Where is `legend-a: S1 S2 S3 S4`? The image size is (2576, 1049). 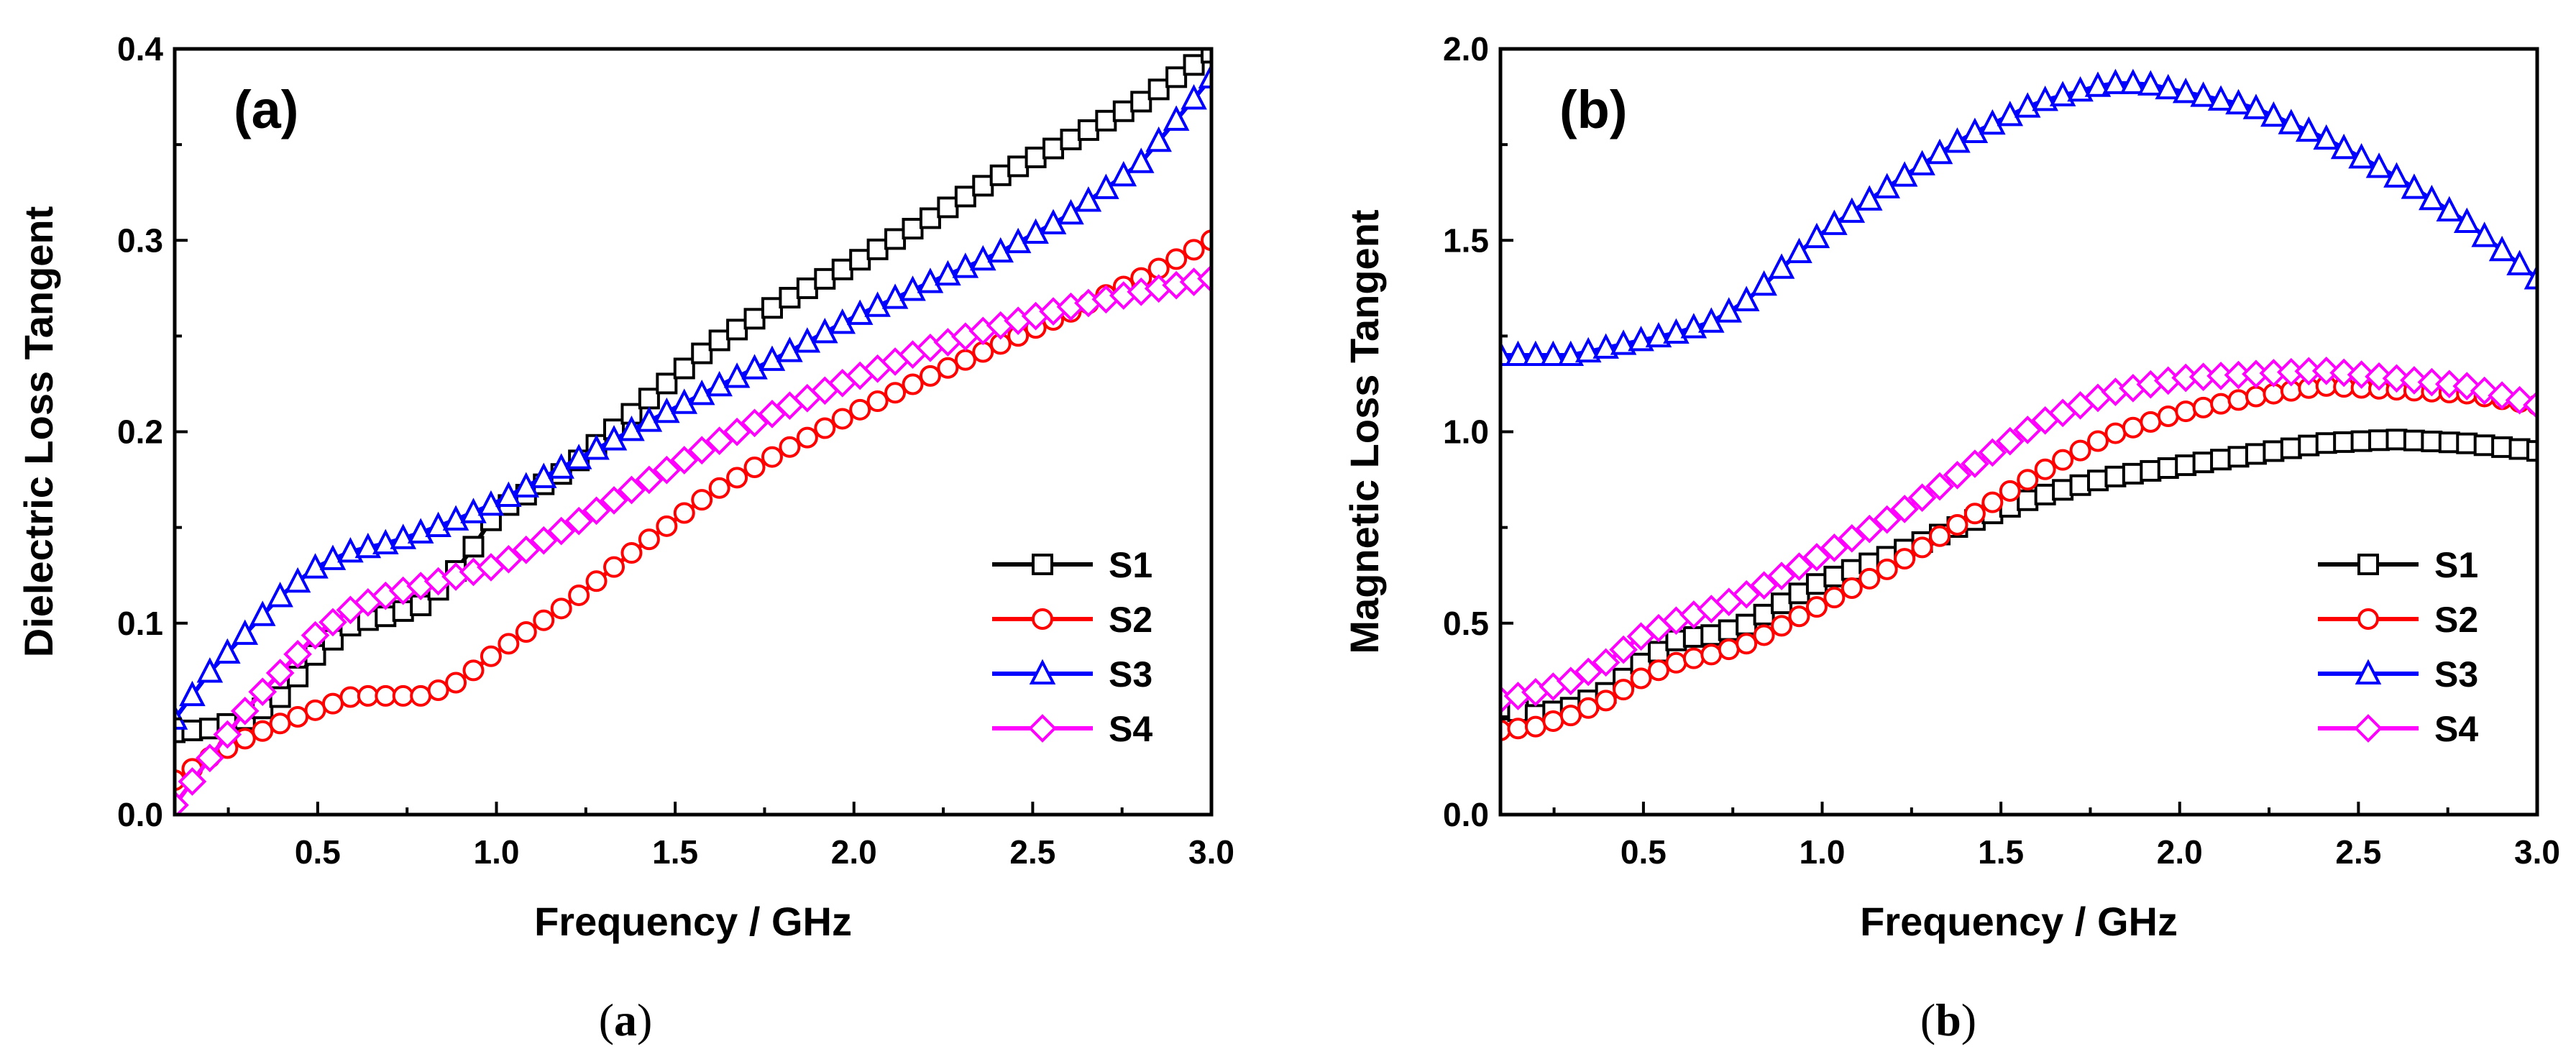
legend-a: S1 S2 S3 S4 is located at coordinates (1072, 647).